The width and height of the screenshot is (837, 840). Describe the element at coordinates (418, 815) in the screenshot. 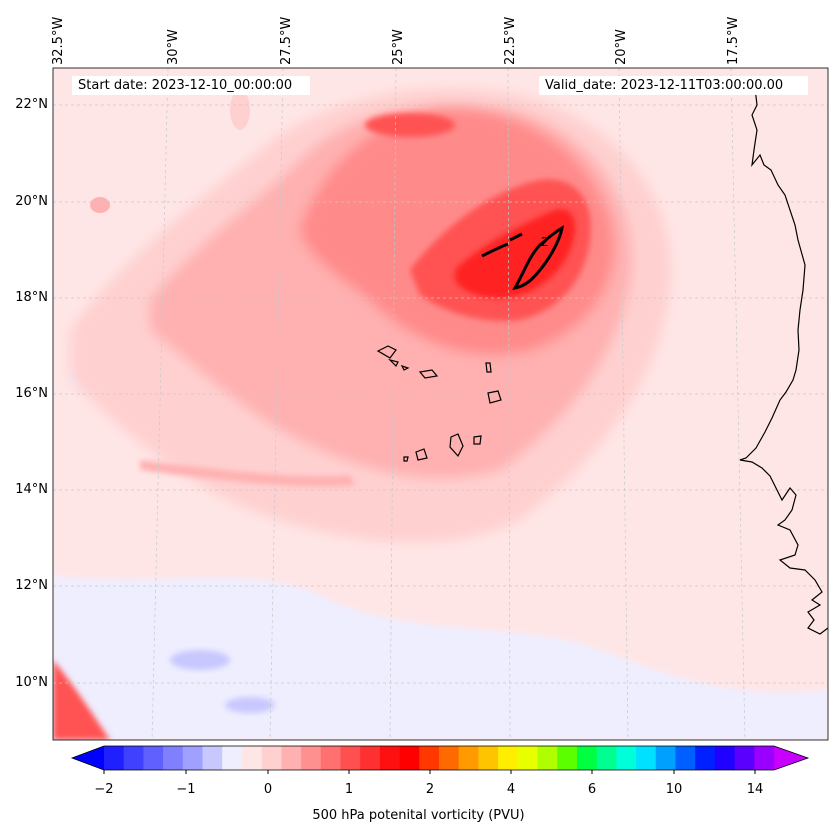

I see `colorbar-label: 500 hPa potenital vorticity (PVU)` at that location.